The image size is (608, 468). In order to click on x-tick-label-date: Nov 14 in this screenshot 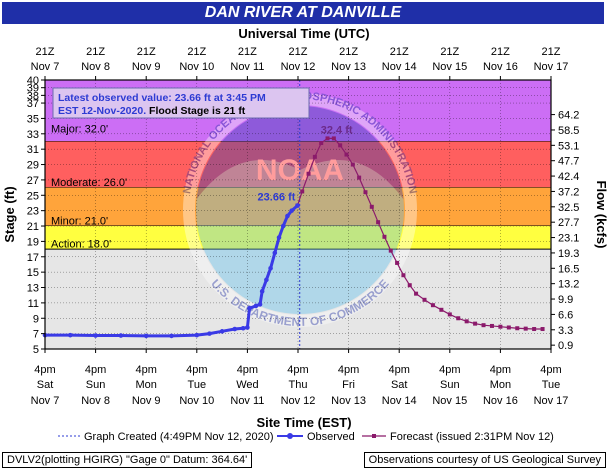, I will do `click(399, 401)`.